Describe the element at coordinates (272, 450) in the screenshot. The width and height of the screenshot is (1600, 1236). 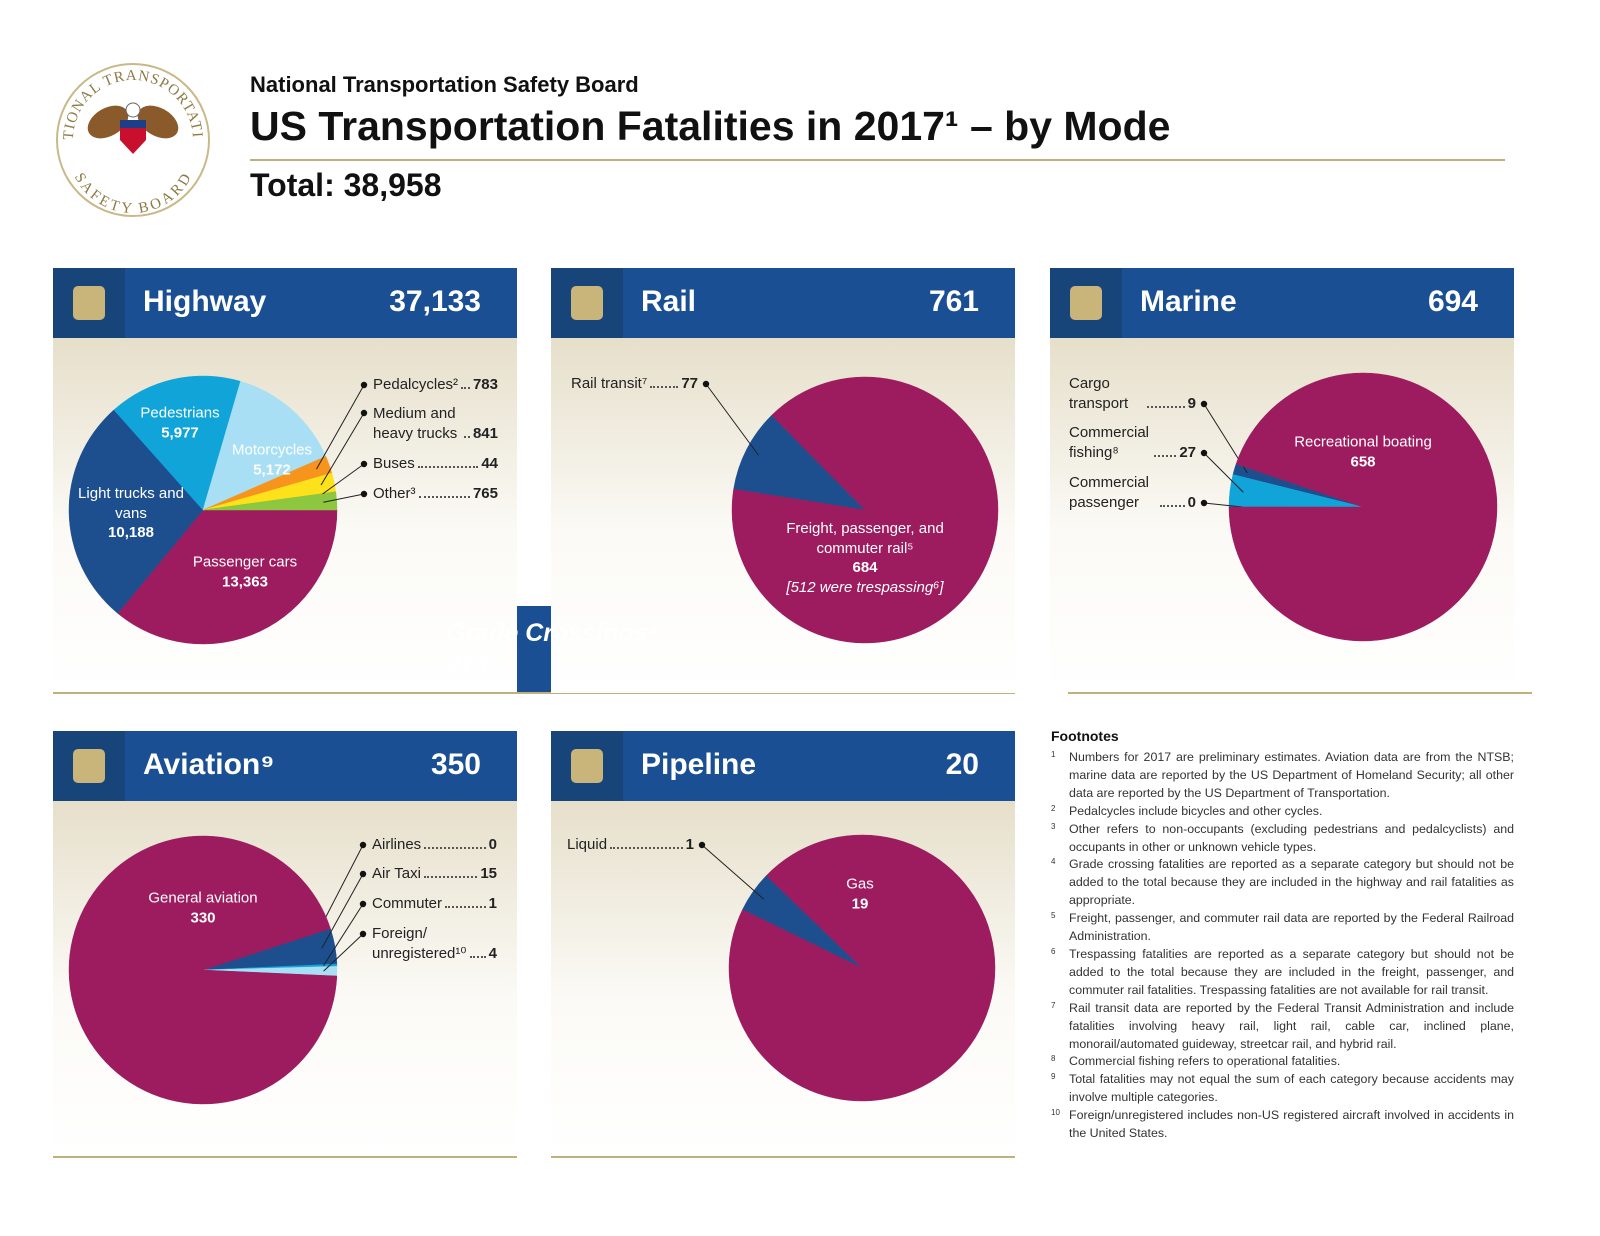
I see `slice-name: Motorcycles` at that location.